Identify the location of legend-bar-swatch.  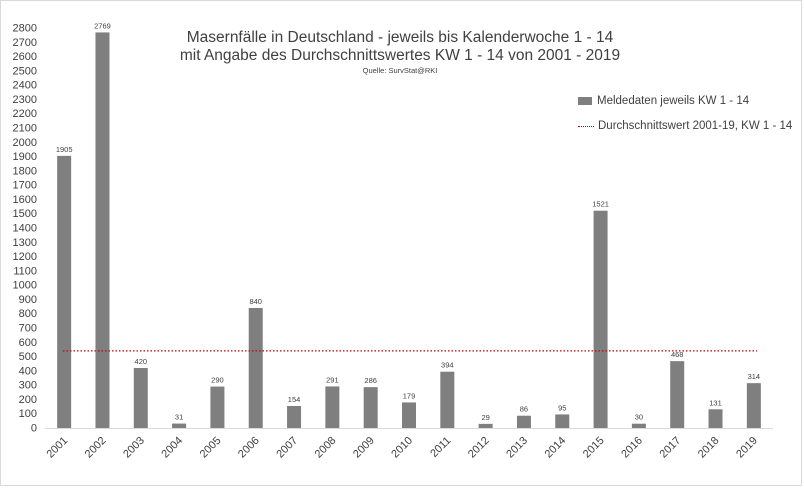
(585, 101).